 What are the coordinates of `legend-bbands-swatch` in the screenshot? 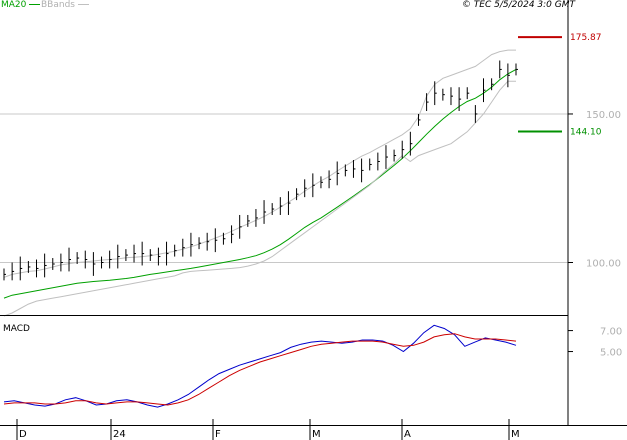 It's located at (83, 4).